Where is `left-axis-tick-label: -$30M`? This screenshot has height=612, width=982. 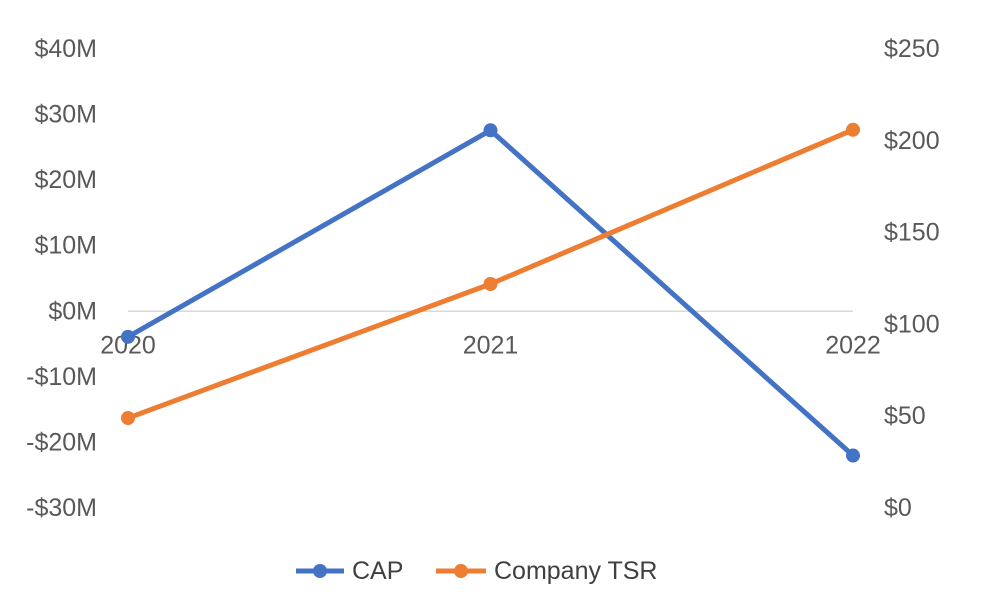
left-axis-tick-label: -$30M is located at coordinates (61, 508).